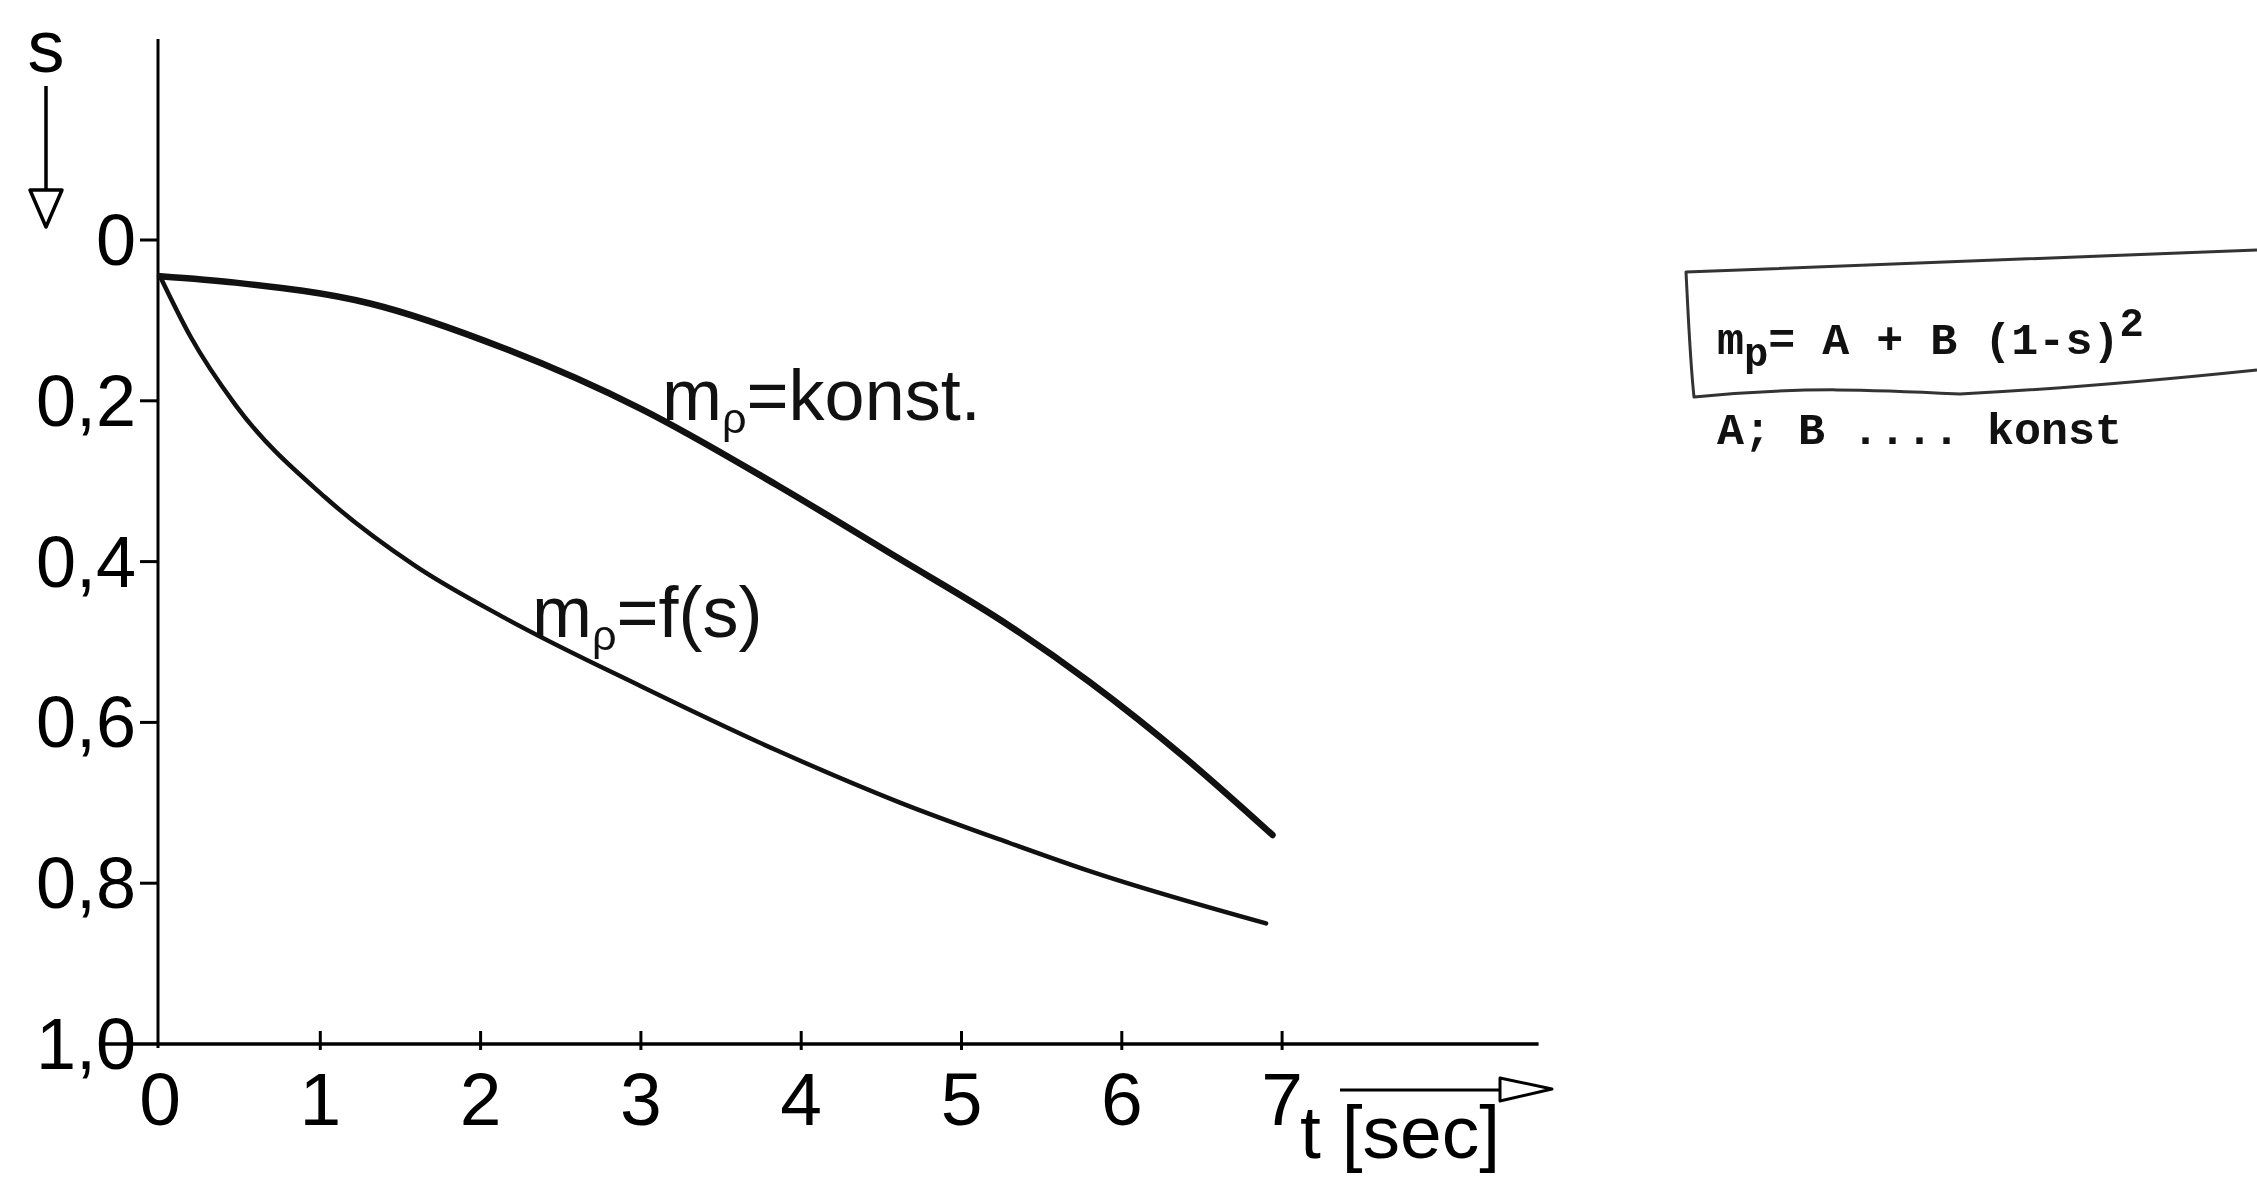  Describe the element at coordinates (85, 722) in the screenshot. I see `y-tick-label: 0,6` at that location.